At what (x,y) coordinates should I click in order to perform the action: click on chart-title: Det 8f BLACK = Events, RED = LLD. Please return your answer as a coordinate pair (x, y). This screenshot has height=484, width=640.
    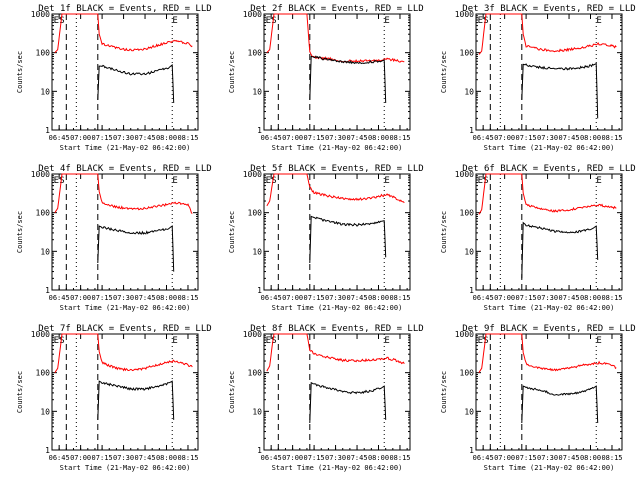
    Looking at the image, I should click on (336, 329).